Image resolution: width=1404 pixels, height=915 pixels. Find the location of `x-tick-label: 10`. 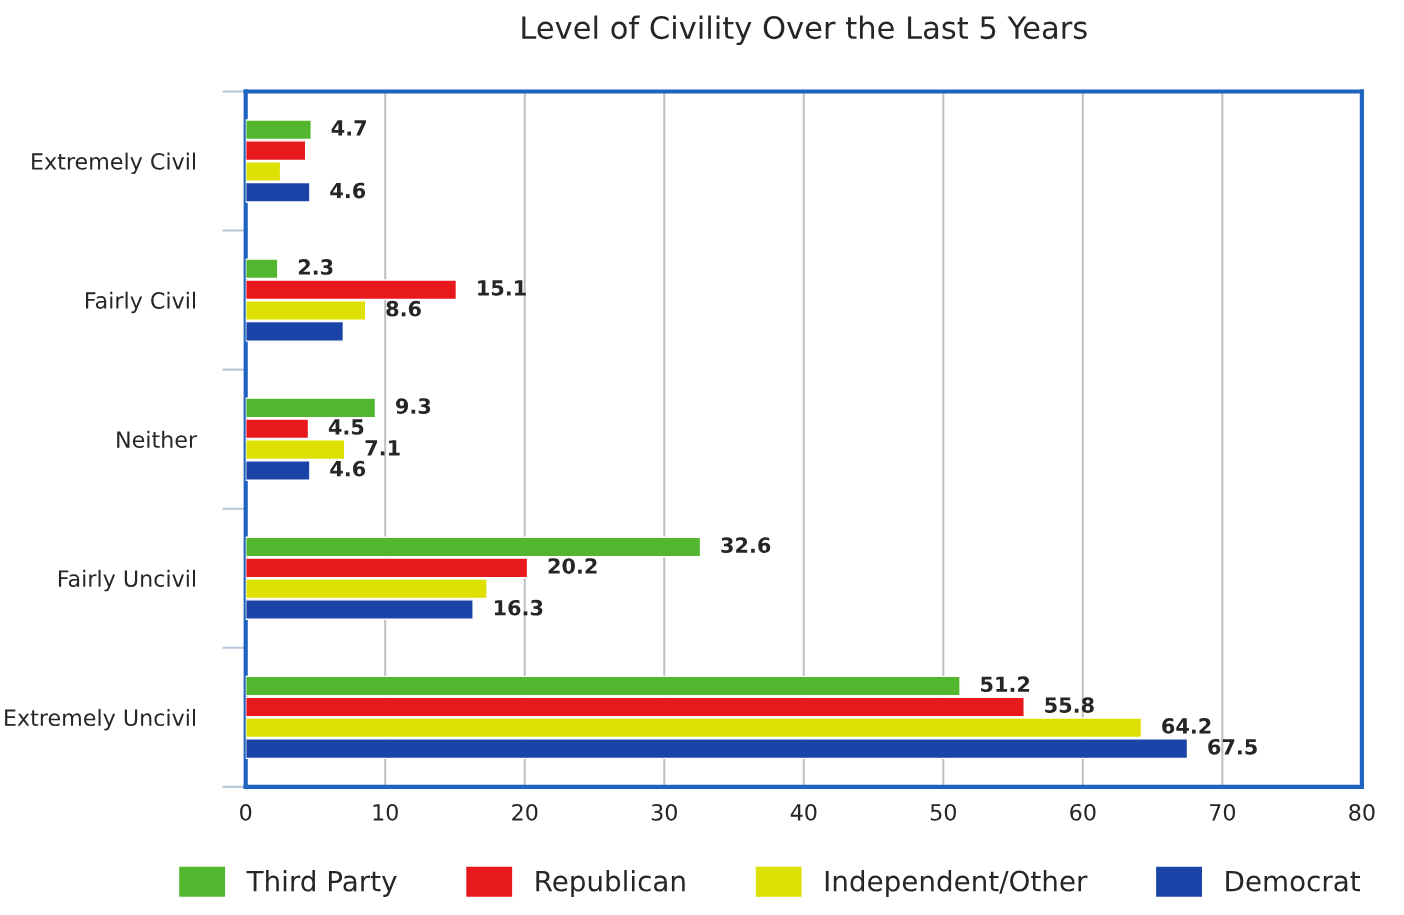

x-tick-label: 10 is located at coordinates (385, 812).